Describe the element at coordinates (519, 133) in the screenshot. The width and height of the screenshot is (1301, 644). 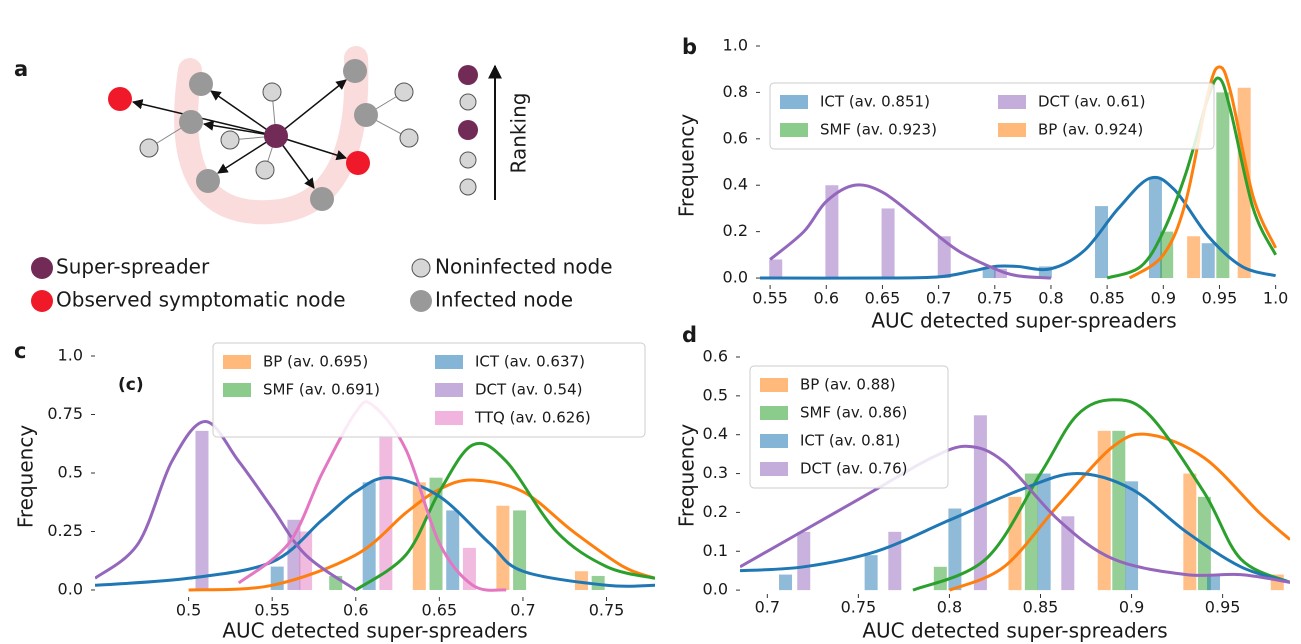
I see `ranking-label: Ranking` at that location.